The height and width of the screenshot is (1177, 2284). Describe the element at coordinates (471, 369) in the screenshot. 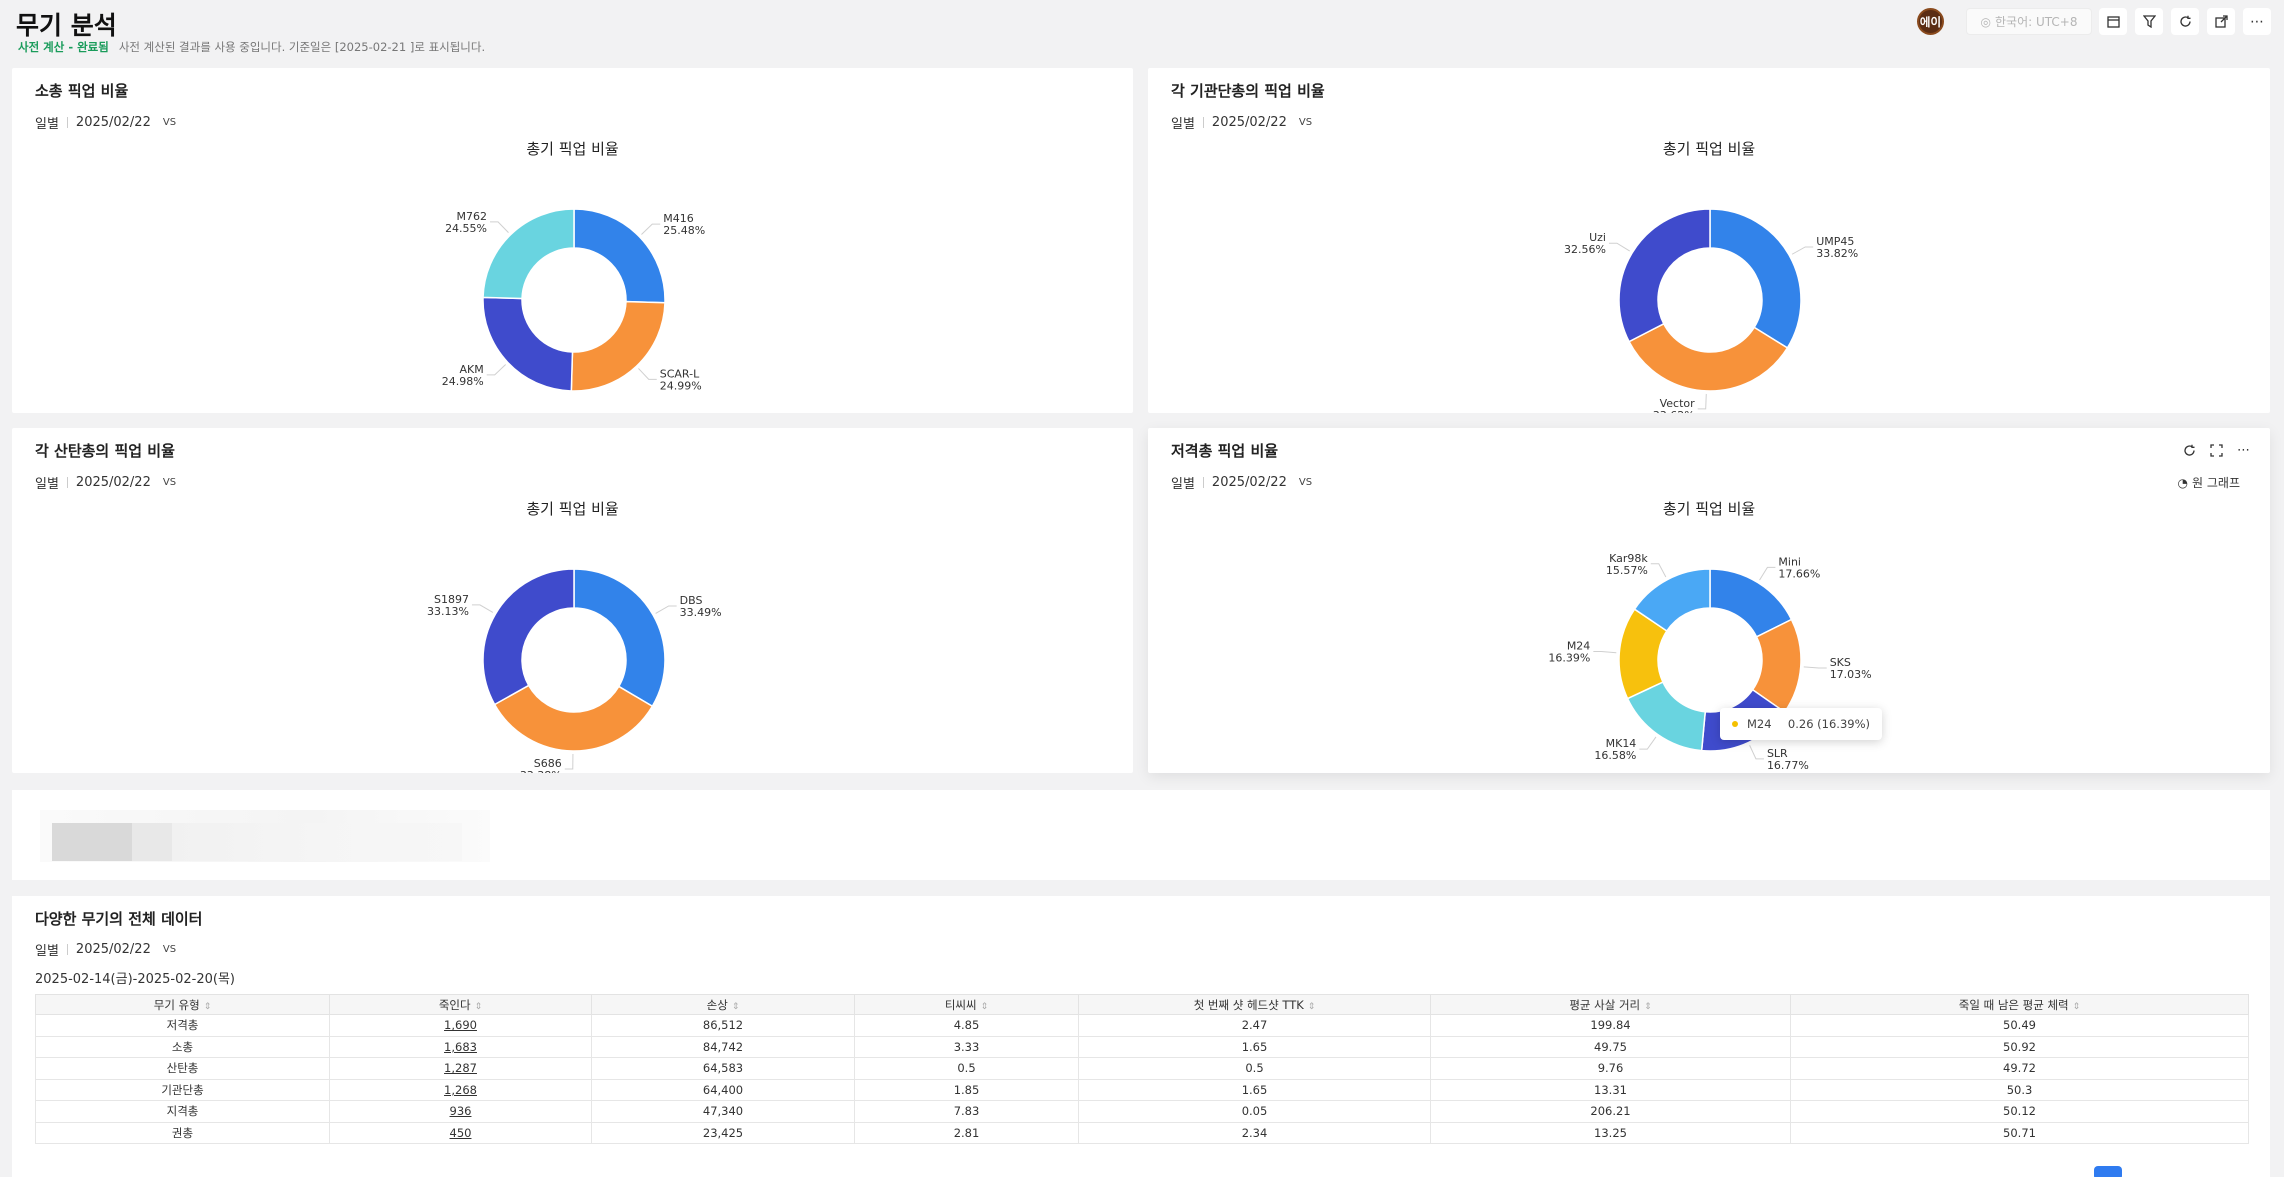

I see `slice-label: AKM` at that location.